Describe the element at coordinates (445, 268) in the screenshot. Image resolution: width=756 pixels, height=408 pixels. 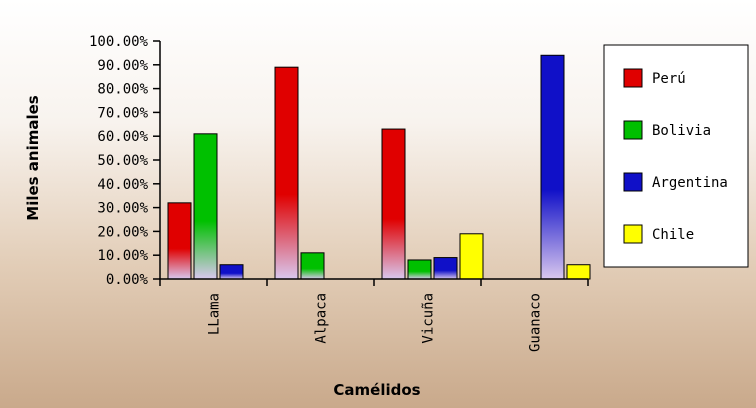
I see `bar-argentina-vicuña` at that location.